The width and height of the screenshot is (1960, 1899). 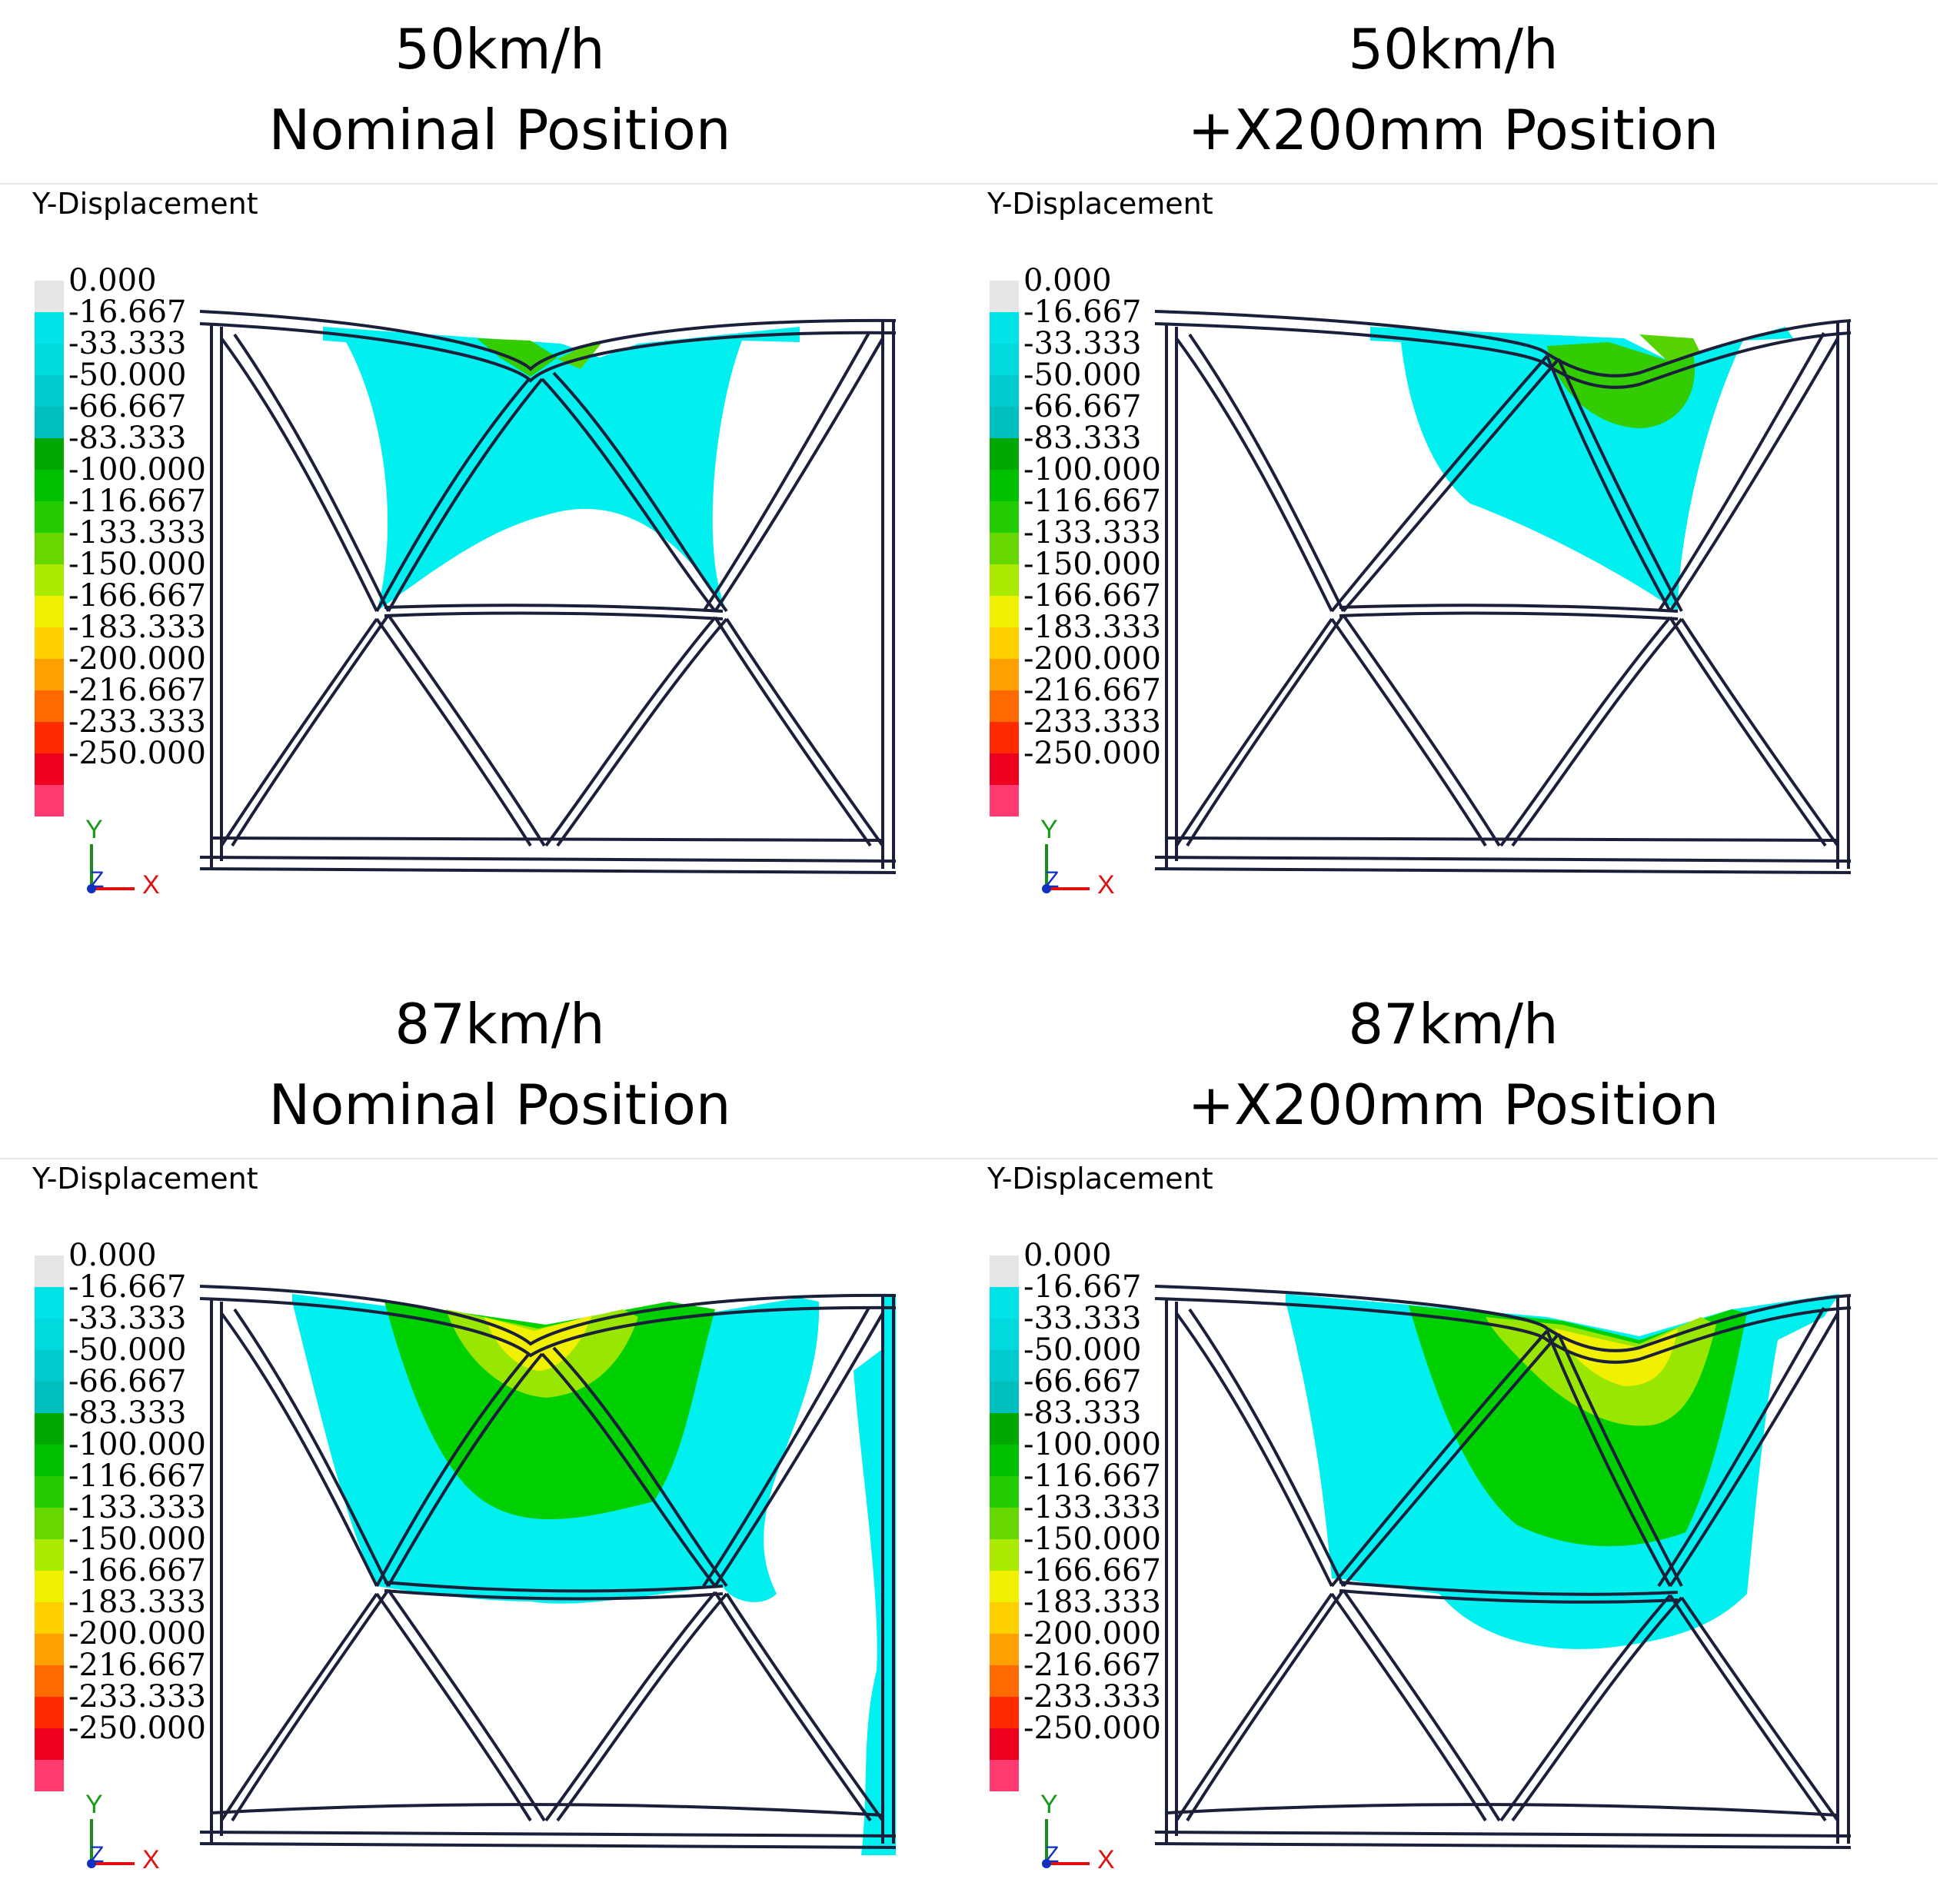 I want to click on fe-panel-87kmh-nominal, so click(x=548, y=1570).